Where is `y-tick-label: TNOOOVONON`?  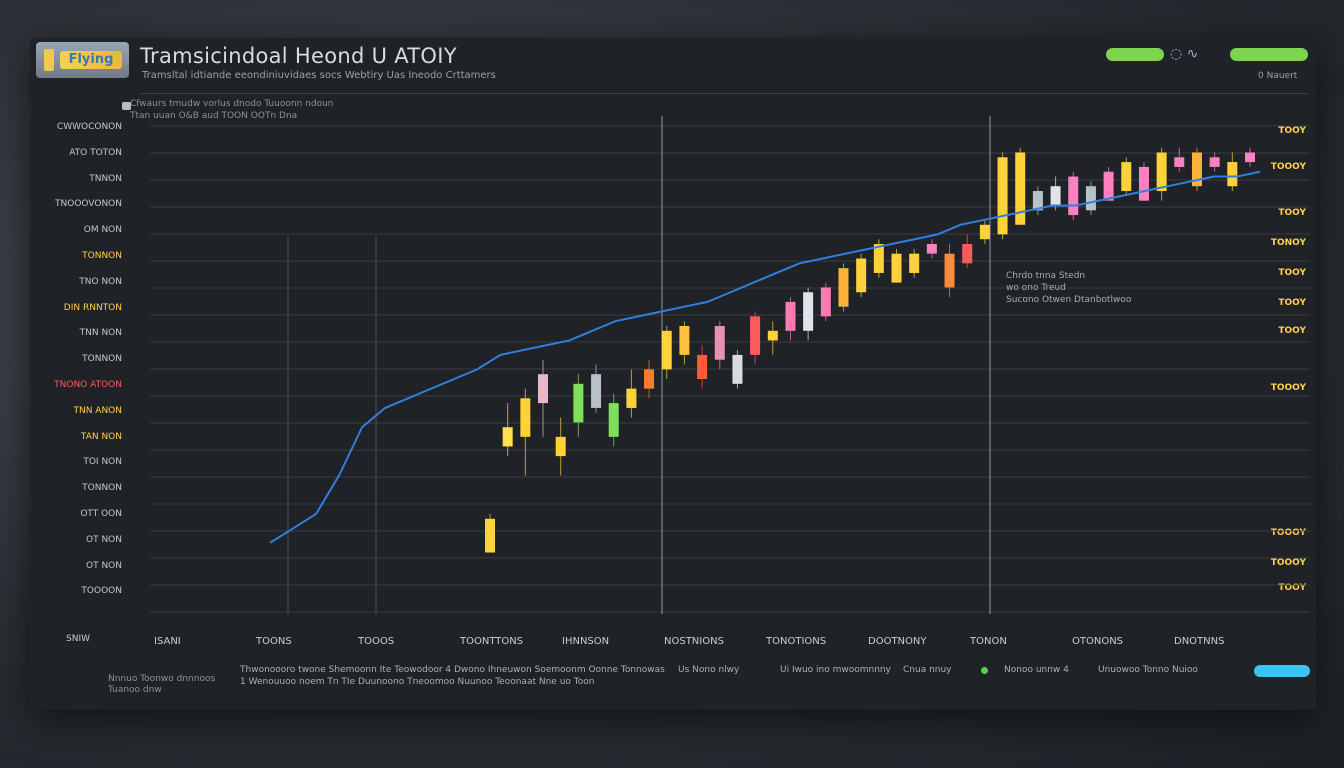
y-tick-label: TNOOOVONON is located at coordinates (88, 204).